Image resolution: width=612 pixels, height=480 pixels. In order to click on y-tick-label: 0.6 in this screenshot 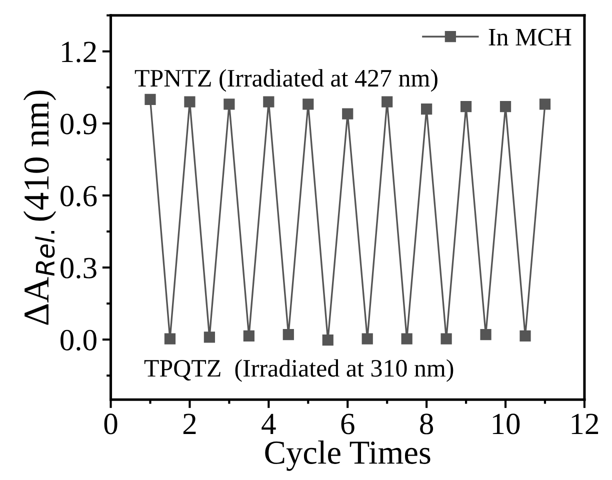, I will do `click(78, 196)`.